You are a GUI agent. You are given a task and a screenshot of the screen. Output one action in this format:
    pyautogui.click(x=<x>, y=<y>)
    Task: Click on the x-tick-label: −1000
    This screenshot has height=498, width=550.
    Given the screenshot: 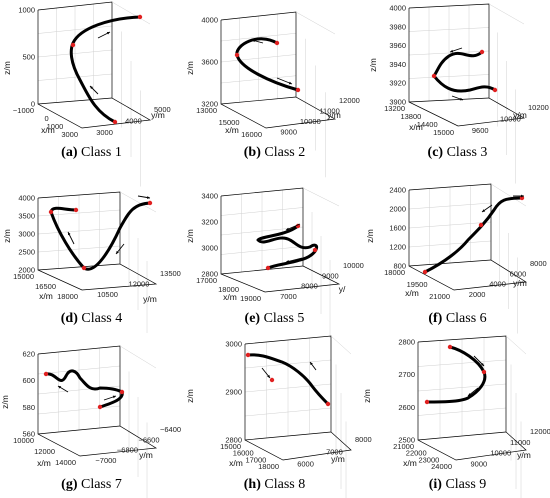 What is the action you would take?
    pyautogui.click(x=23, y=110)
    